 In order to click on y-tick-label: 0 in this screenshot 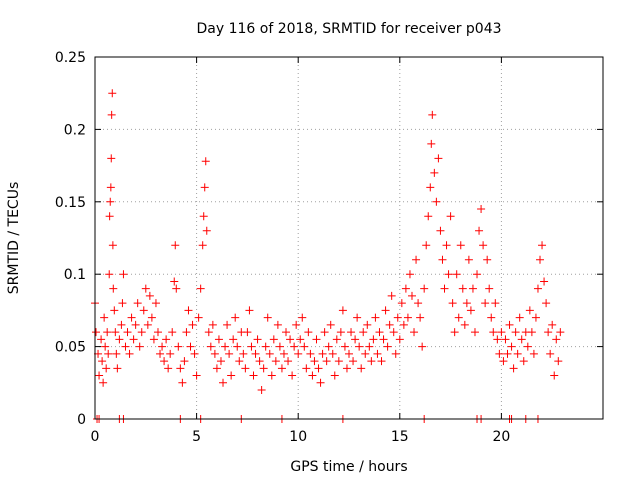, I will do `click(81, 420)`.